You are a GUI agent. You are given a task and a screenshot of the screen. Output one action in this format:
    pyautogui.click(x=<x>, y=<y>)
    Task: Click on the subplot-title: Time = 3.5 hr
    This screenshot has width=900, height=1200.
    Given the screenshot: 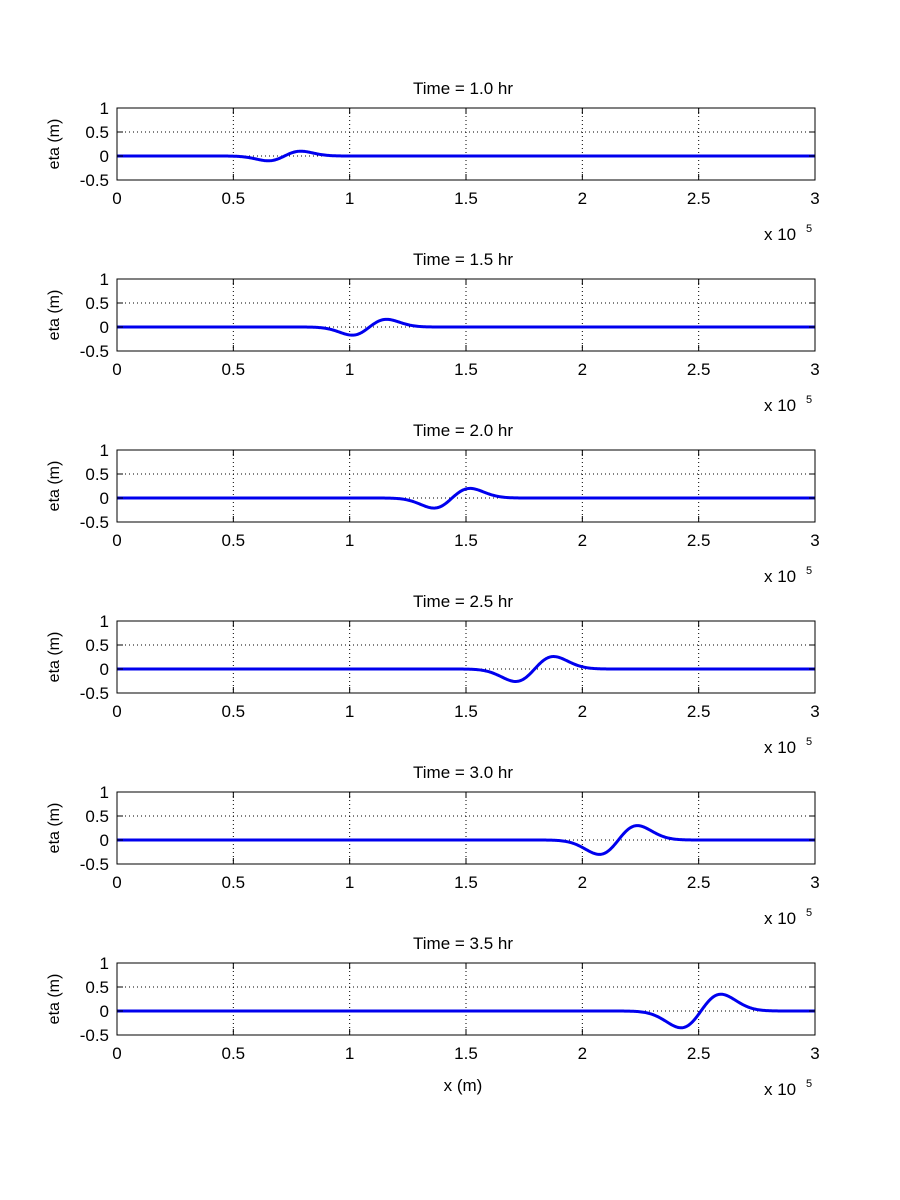 What is the action you would take?
    pyautogui.click(x=463, y=943)
    